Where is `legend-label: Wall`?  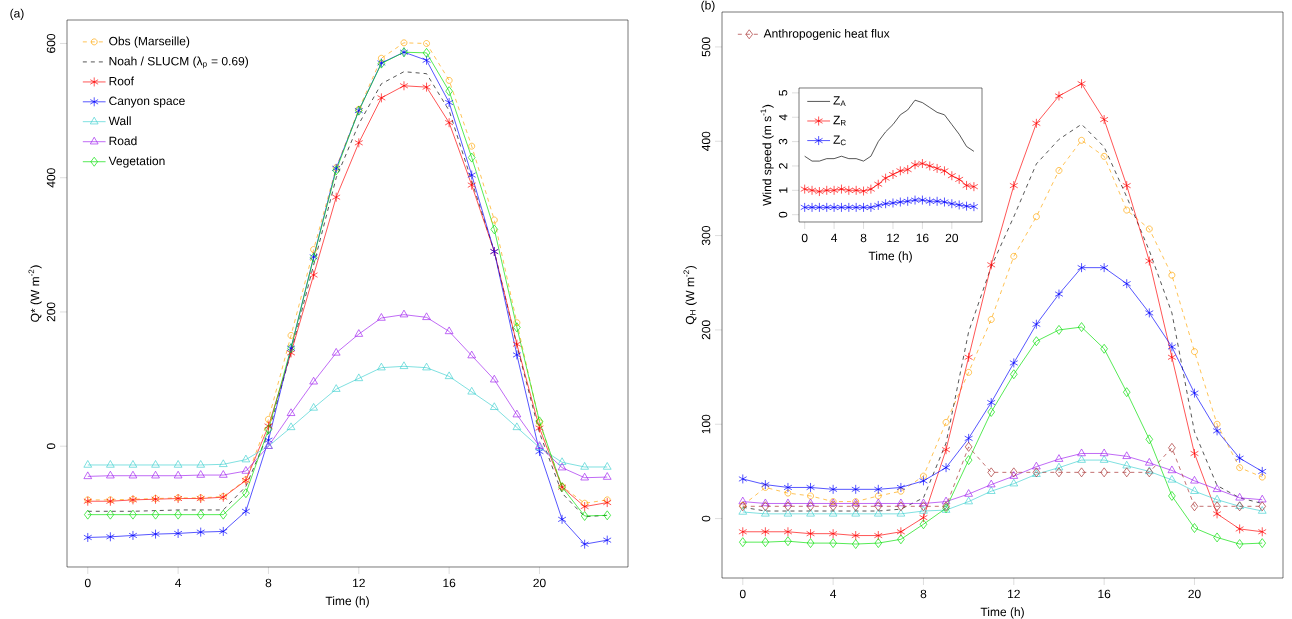
legend-label: Wall is located at coordinates (119, 121).